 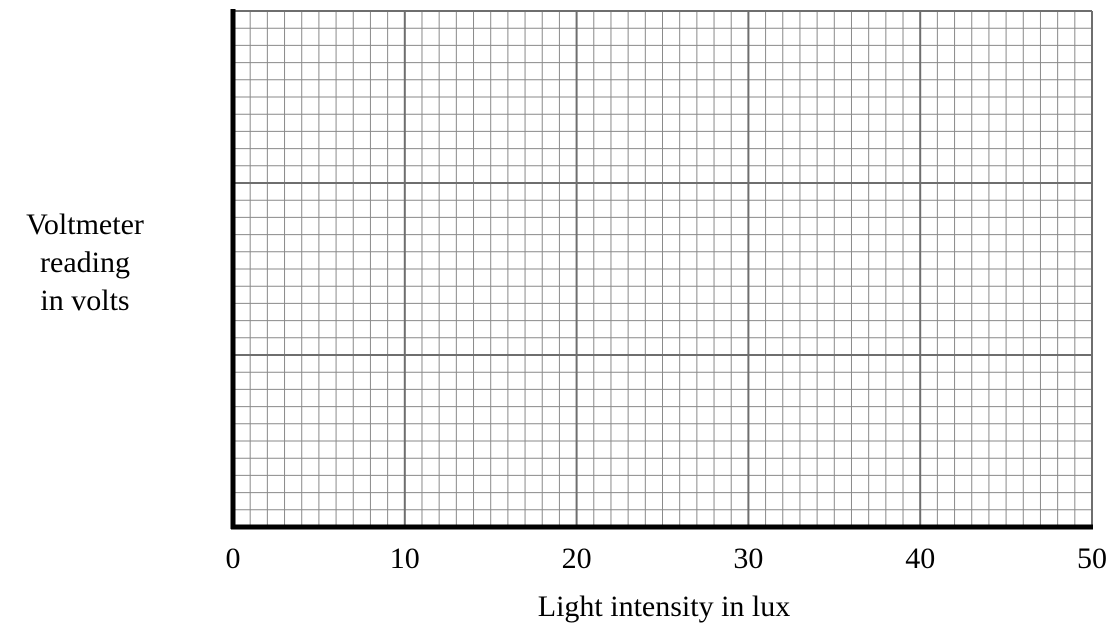 I want to click on y-axis-label-line-2: reading, so click(x=85, y=262).